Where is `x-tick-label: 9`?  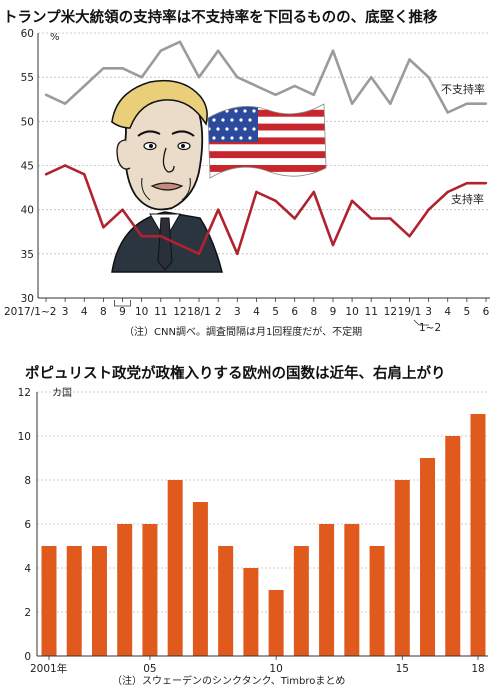 x-tick-label: 9 is located at coordinates (122, 312).